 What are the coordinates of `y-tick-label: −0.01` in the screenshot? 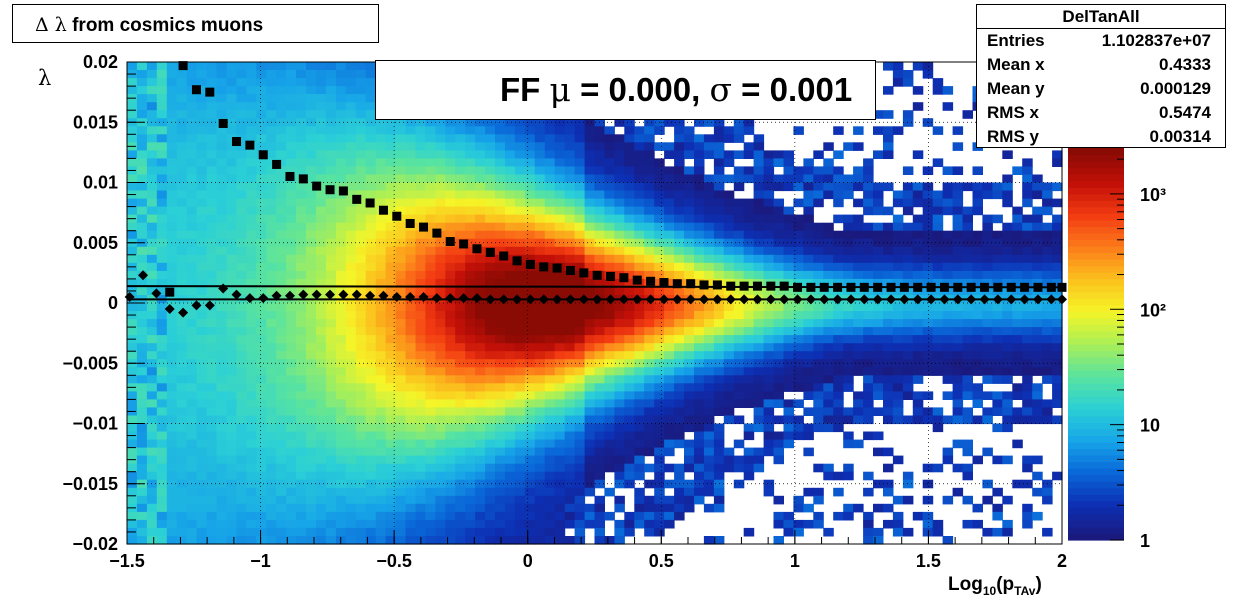 It's located at (95, 424).